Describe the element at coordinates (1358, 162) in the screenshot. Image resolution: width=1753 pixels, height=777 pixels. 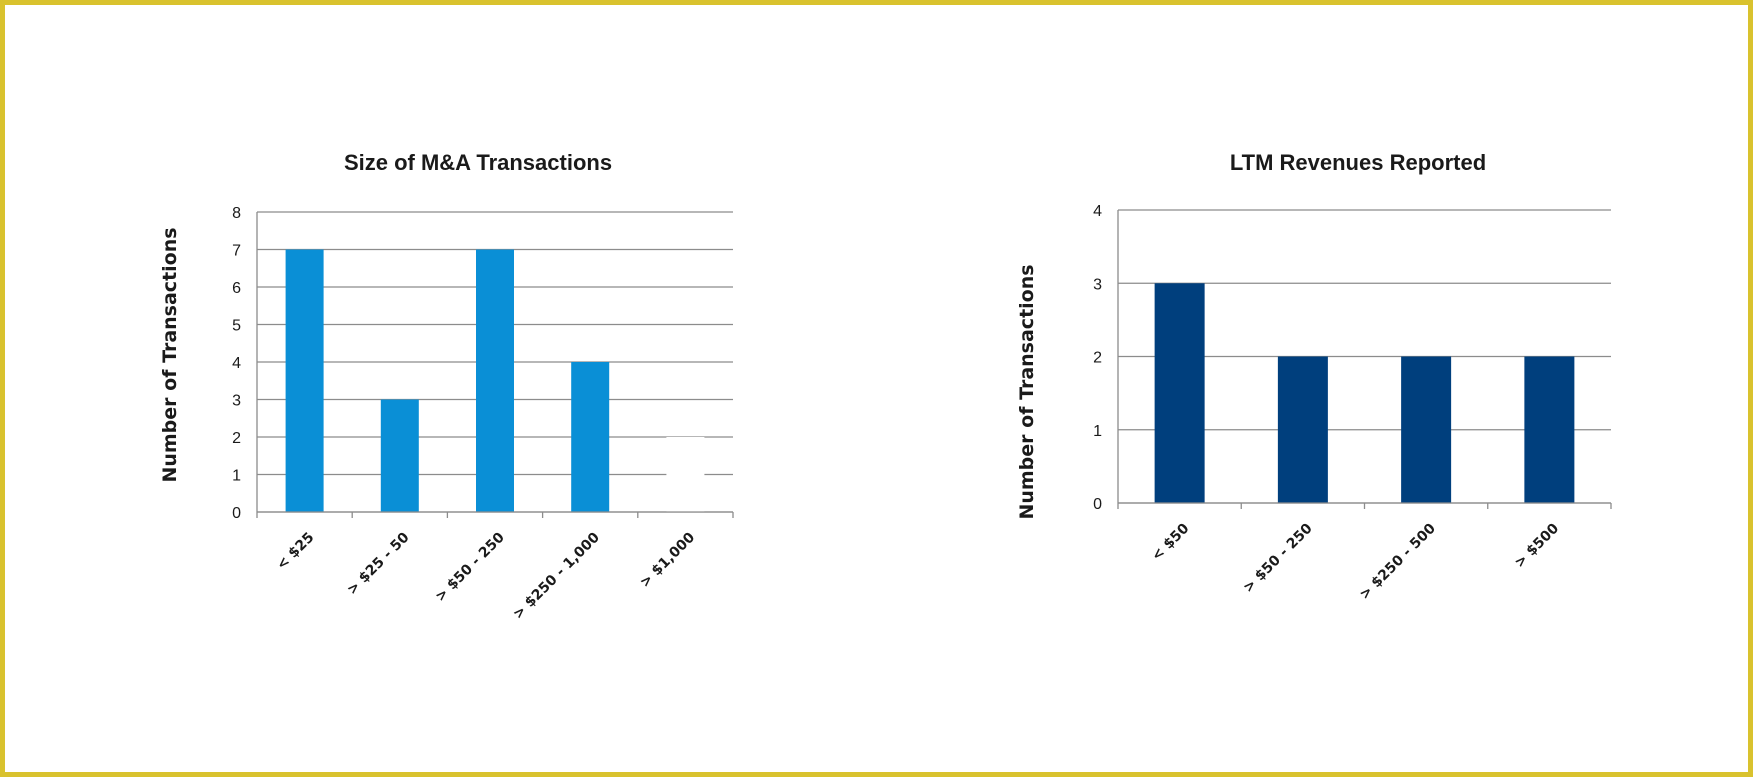
I see `chart-title: LTM Revenues Reported` at that location.